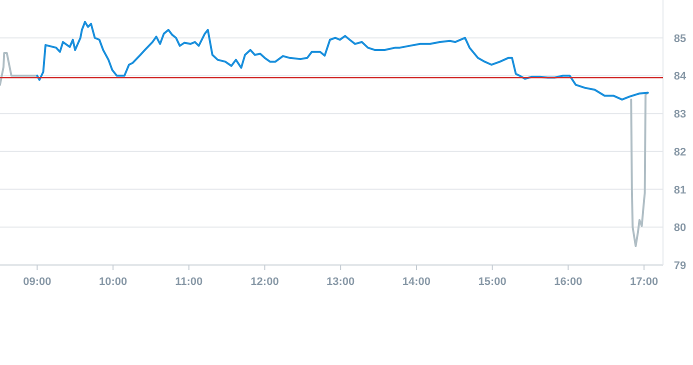  I want to click on x-tick-label: 12:00, so click(264, 282).